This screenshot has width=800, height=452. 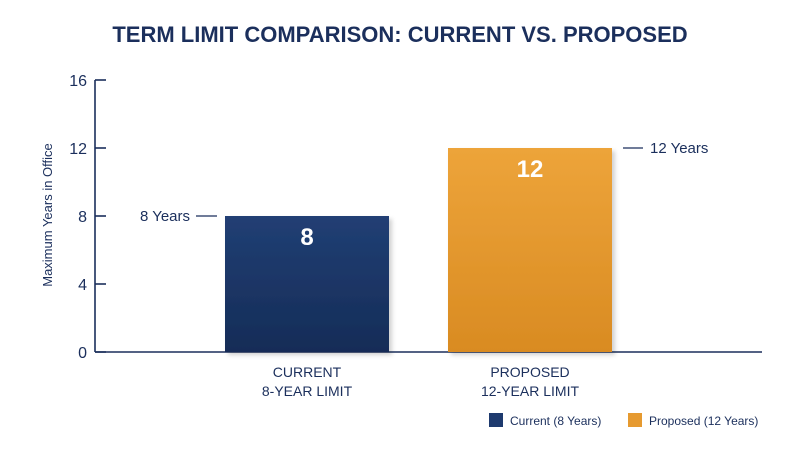 What do you see at coordinates (679, 148) in the screenshot?
I see `annotation-proposed: 12 Years` at bounding box center [679, 148].